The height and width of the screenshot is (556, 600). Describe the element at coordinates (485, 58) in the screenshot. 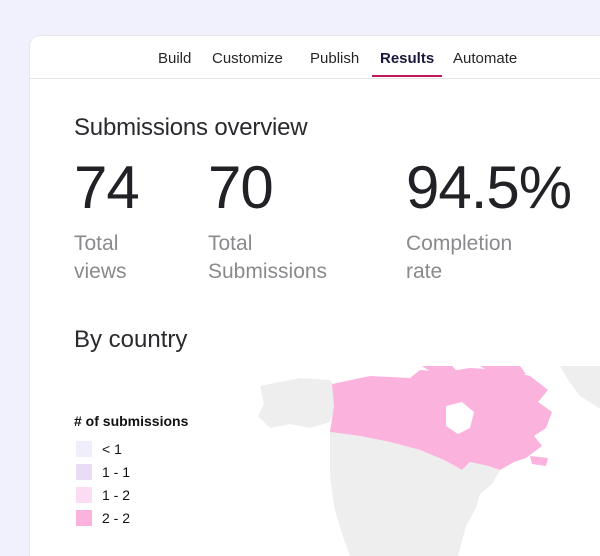

I see `tab-automate: Automate` at that location.